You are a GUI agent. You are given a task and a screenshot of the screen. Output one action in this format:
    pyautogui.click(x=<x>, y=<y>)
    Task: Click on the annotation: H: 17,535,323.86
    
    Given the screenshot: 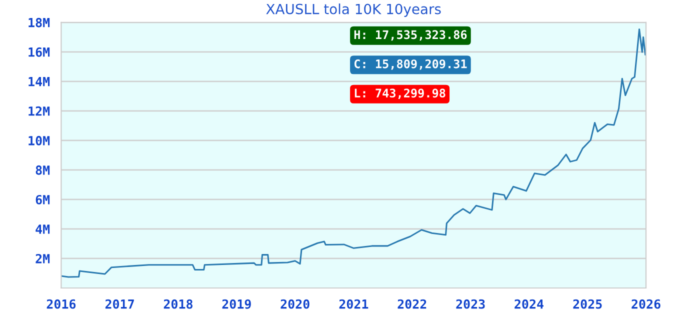 What is the action you would take?
    pyautogui.click(x=410, y=35)
    